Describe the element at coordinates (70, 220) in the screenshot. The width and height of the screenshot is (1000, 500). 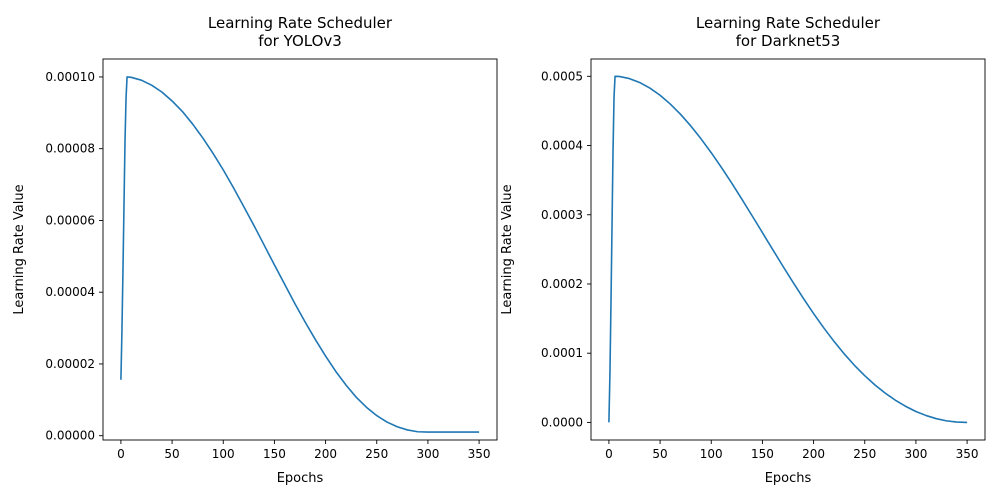
I see `y-tick-label: 0.00006` at that location.